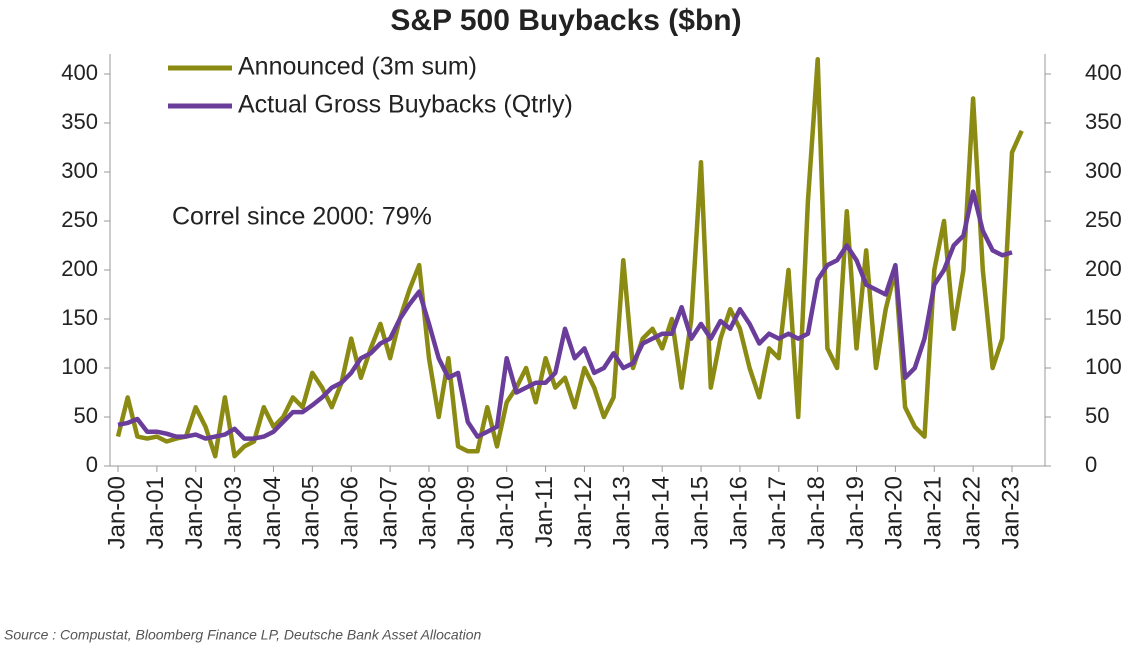 The width and height of the screenshot is (1144, 655). What do you see at coordinates (1103, 72) in the screenshot?
I see `y2-tick-label: 400` at bounding box center [1103, 72].